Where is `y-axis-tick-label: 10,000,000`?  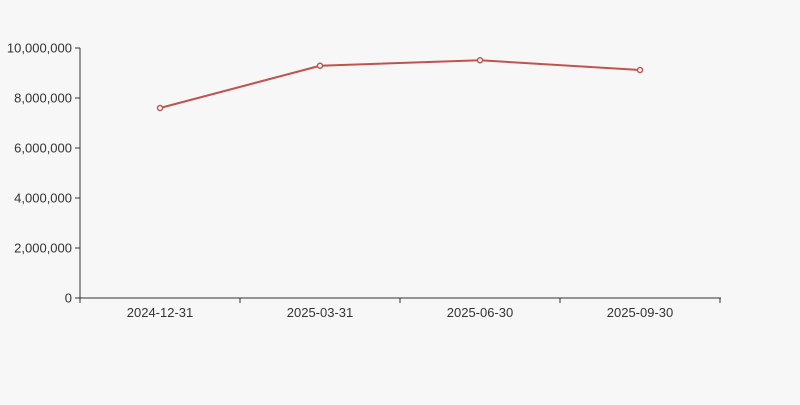 y-axis-tick-label: 10,000,000 is located at coordinates (39, 48).